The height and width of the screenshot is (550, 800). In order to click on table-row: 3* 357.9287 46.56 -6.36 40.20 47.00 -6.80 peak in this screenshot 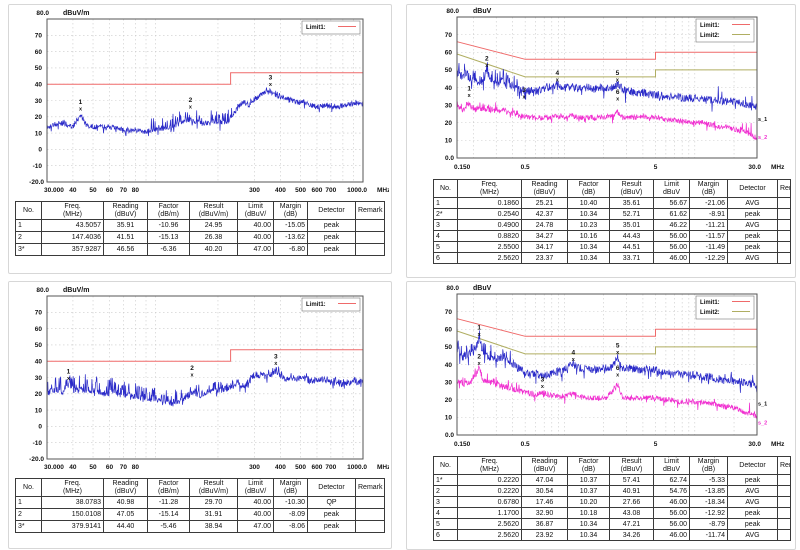, I will do `click(200, 250)`.